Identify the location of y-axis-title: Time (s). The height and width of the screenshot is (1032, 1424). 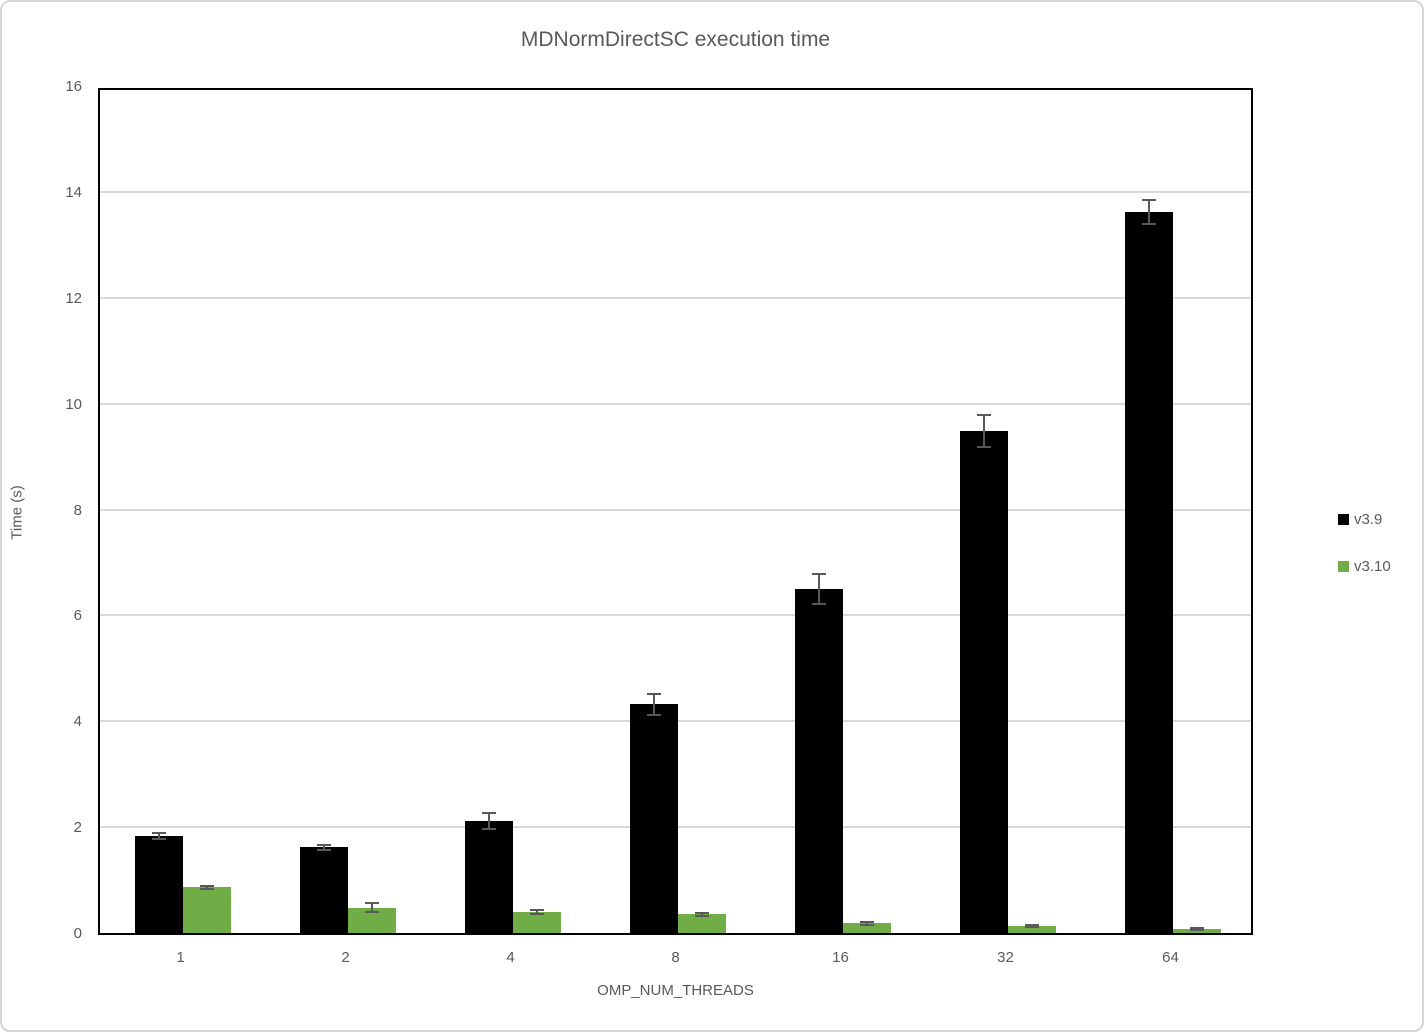
(17, 512).